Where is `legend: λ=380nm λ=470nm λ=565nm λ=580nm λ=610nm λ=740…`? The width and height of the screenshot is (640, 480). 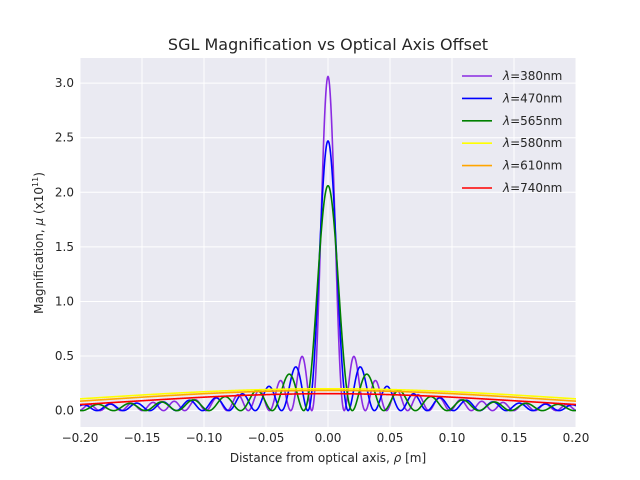
legend: λ=380nm λ=470nm λ=565nm λ=580nm λ=610nm λ=740… is located at coordinates (512, 132).